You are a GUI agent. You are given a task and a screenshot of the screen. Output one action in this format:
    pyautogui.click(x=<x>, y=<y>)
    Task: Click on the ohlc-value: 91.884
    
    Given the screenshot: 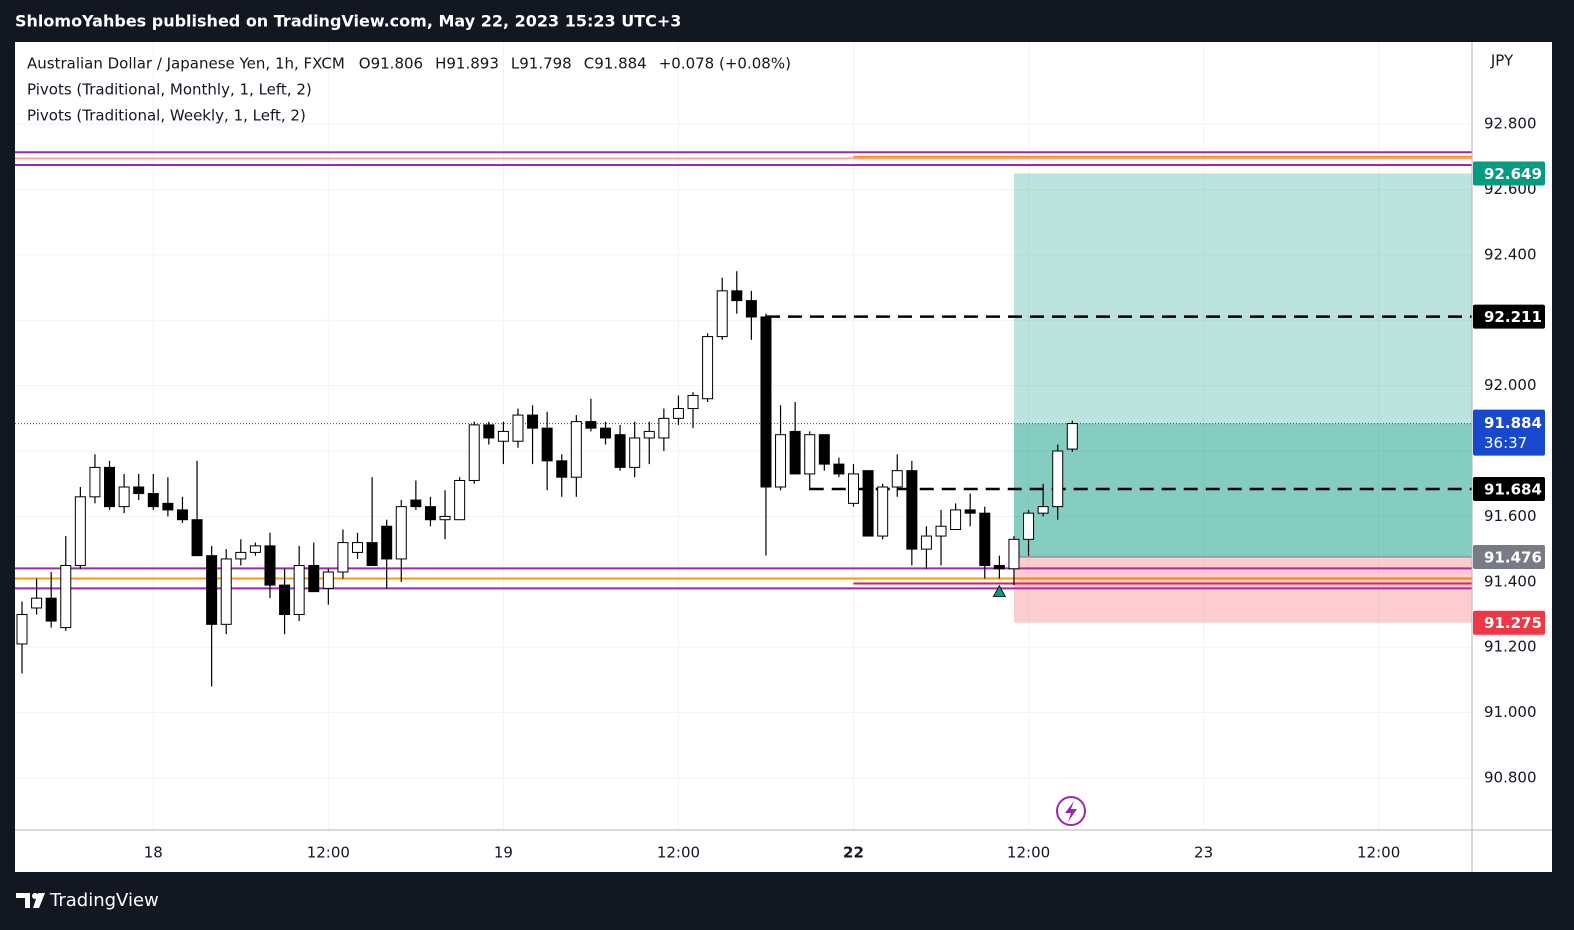 What is the action you would take?
    pyautogui.click(x=620, y=64)
    